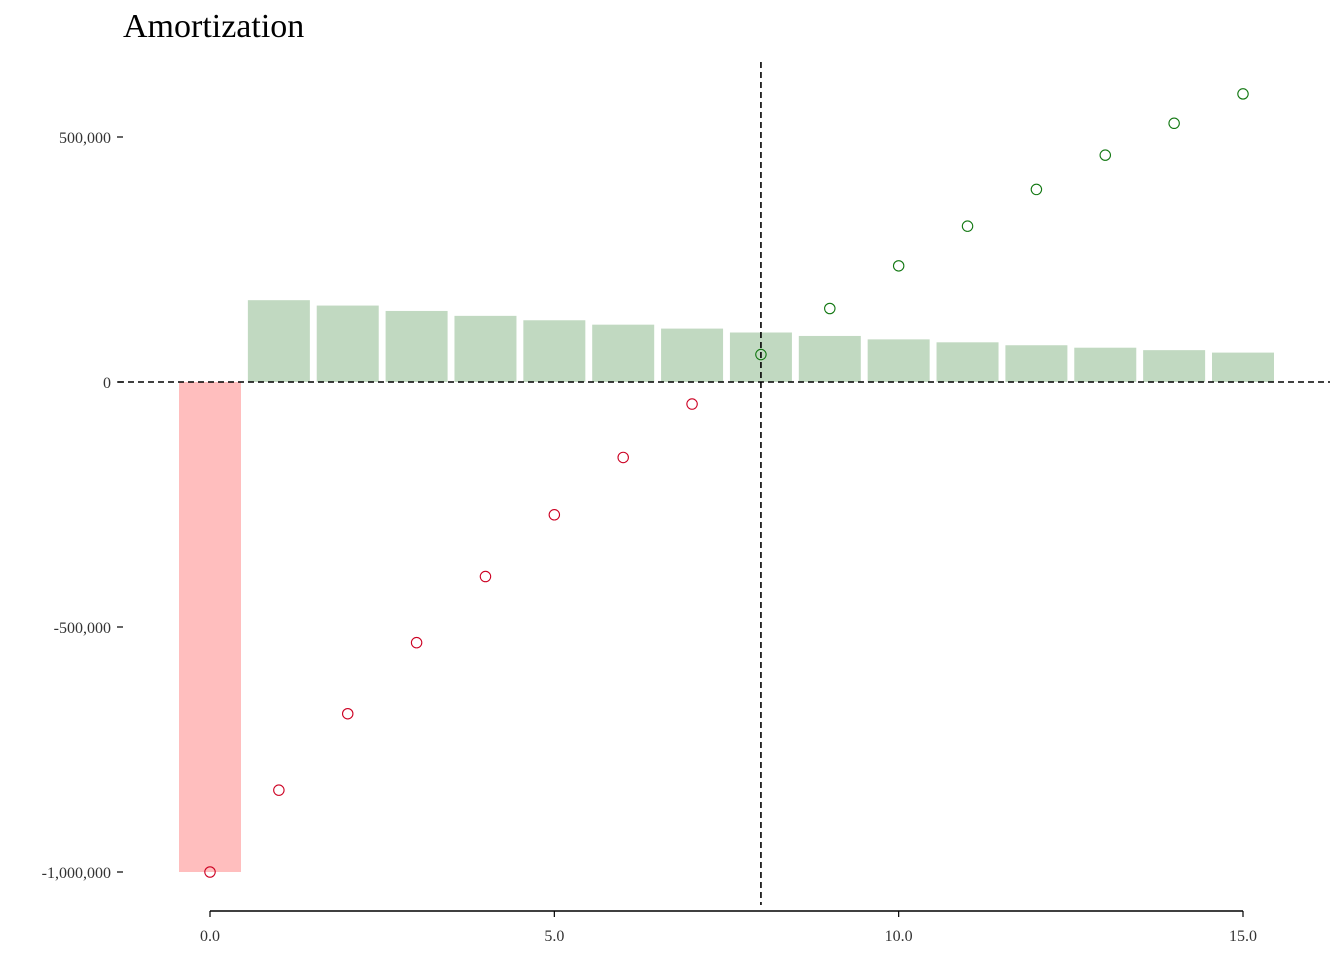  Describe the element at coordinates (107, 383) in the screenshot. I see `y-tick-label: 0` at that location.